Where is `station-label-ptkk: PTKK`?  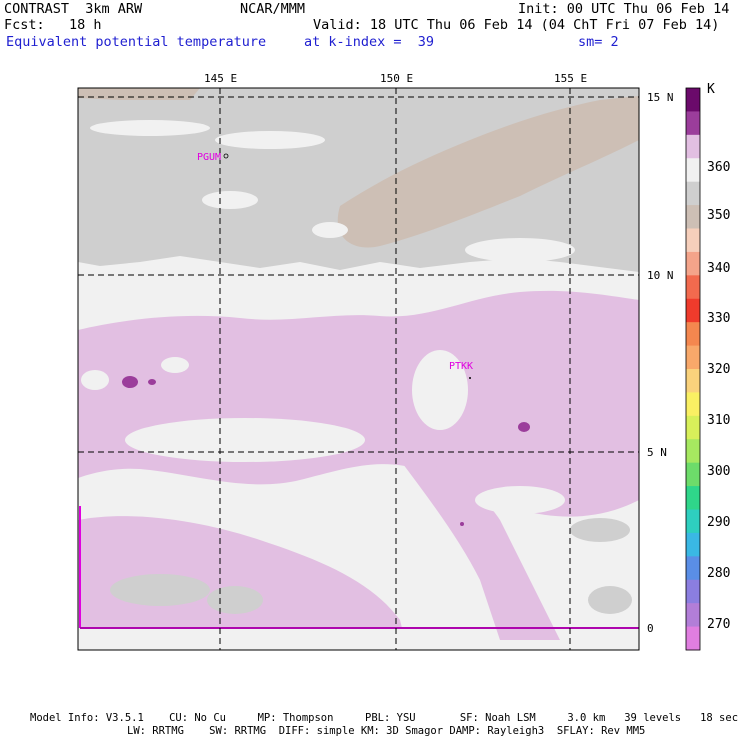
station-label-ptkk: PTKK is located at coordinates (461, 366).